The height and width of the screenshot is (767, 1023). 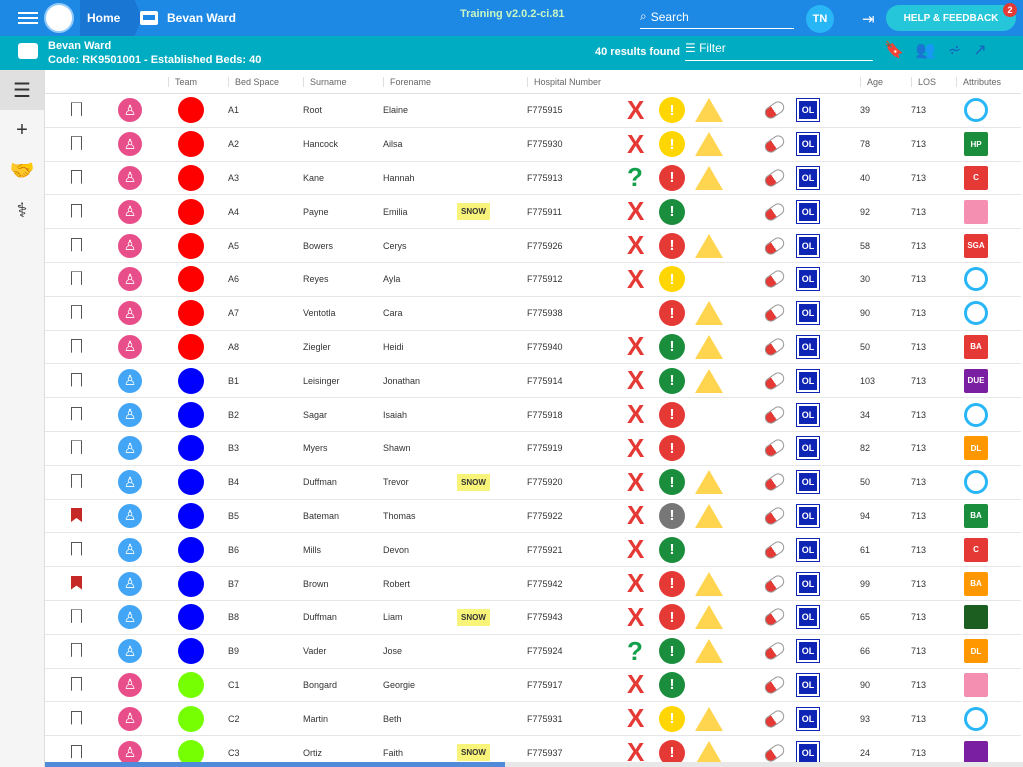 What do you see at coordinates (1010, 10) in the screenshot?
I see `notification-badge: 2` at bounding box center [1010, 10].